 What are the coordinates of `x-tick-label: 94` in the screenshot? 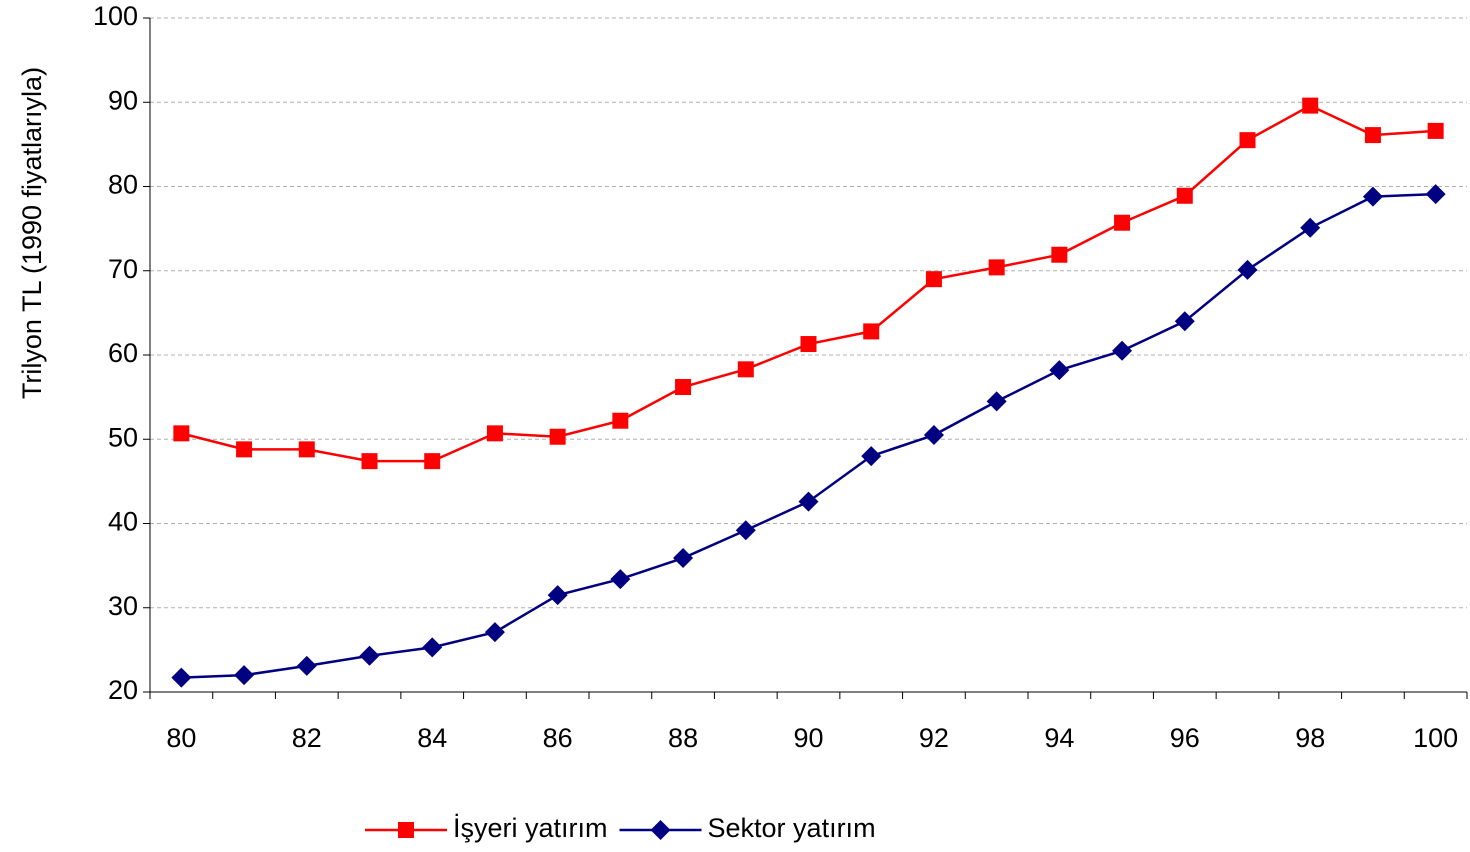 It's located at (1059, 738).